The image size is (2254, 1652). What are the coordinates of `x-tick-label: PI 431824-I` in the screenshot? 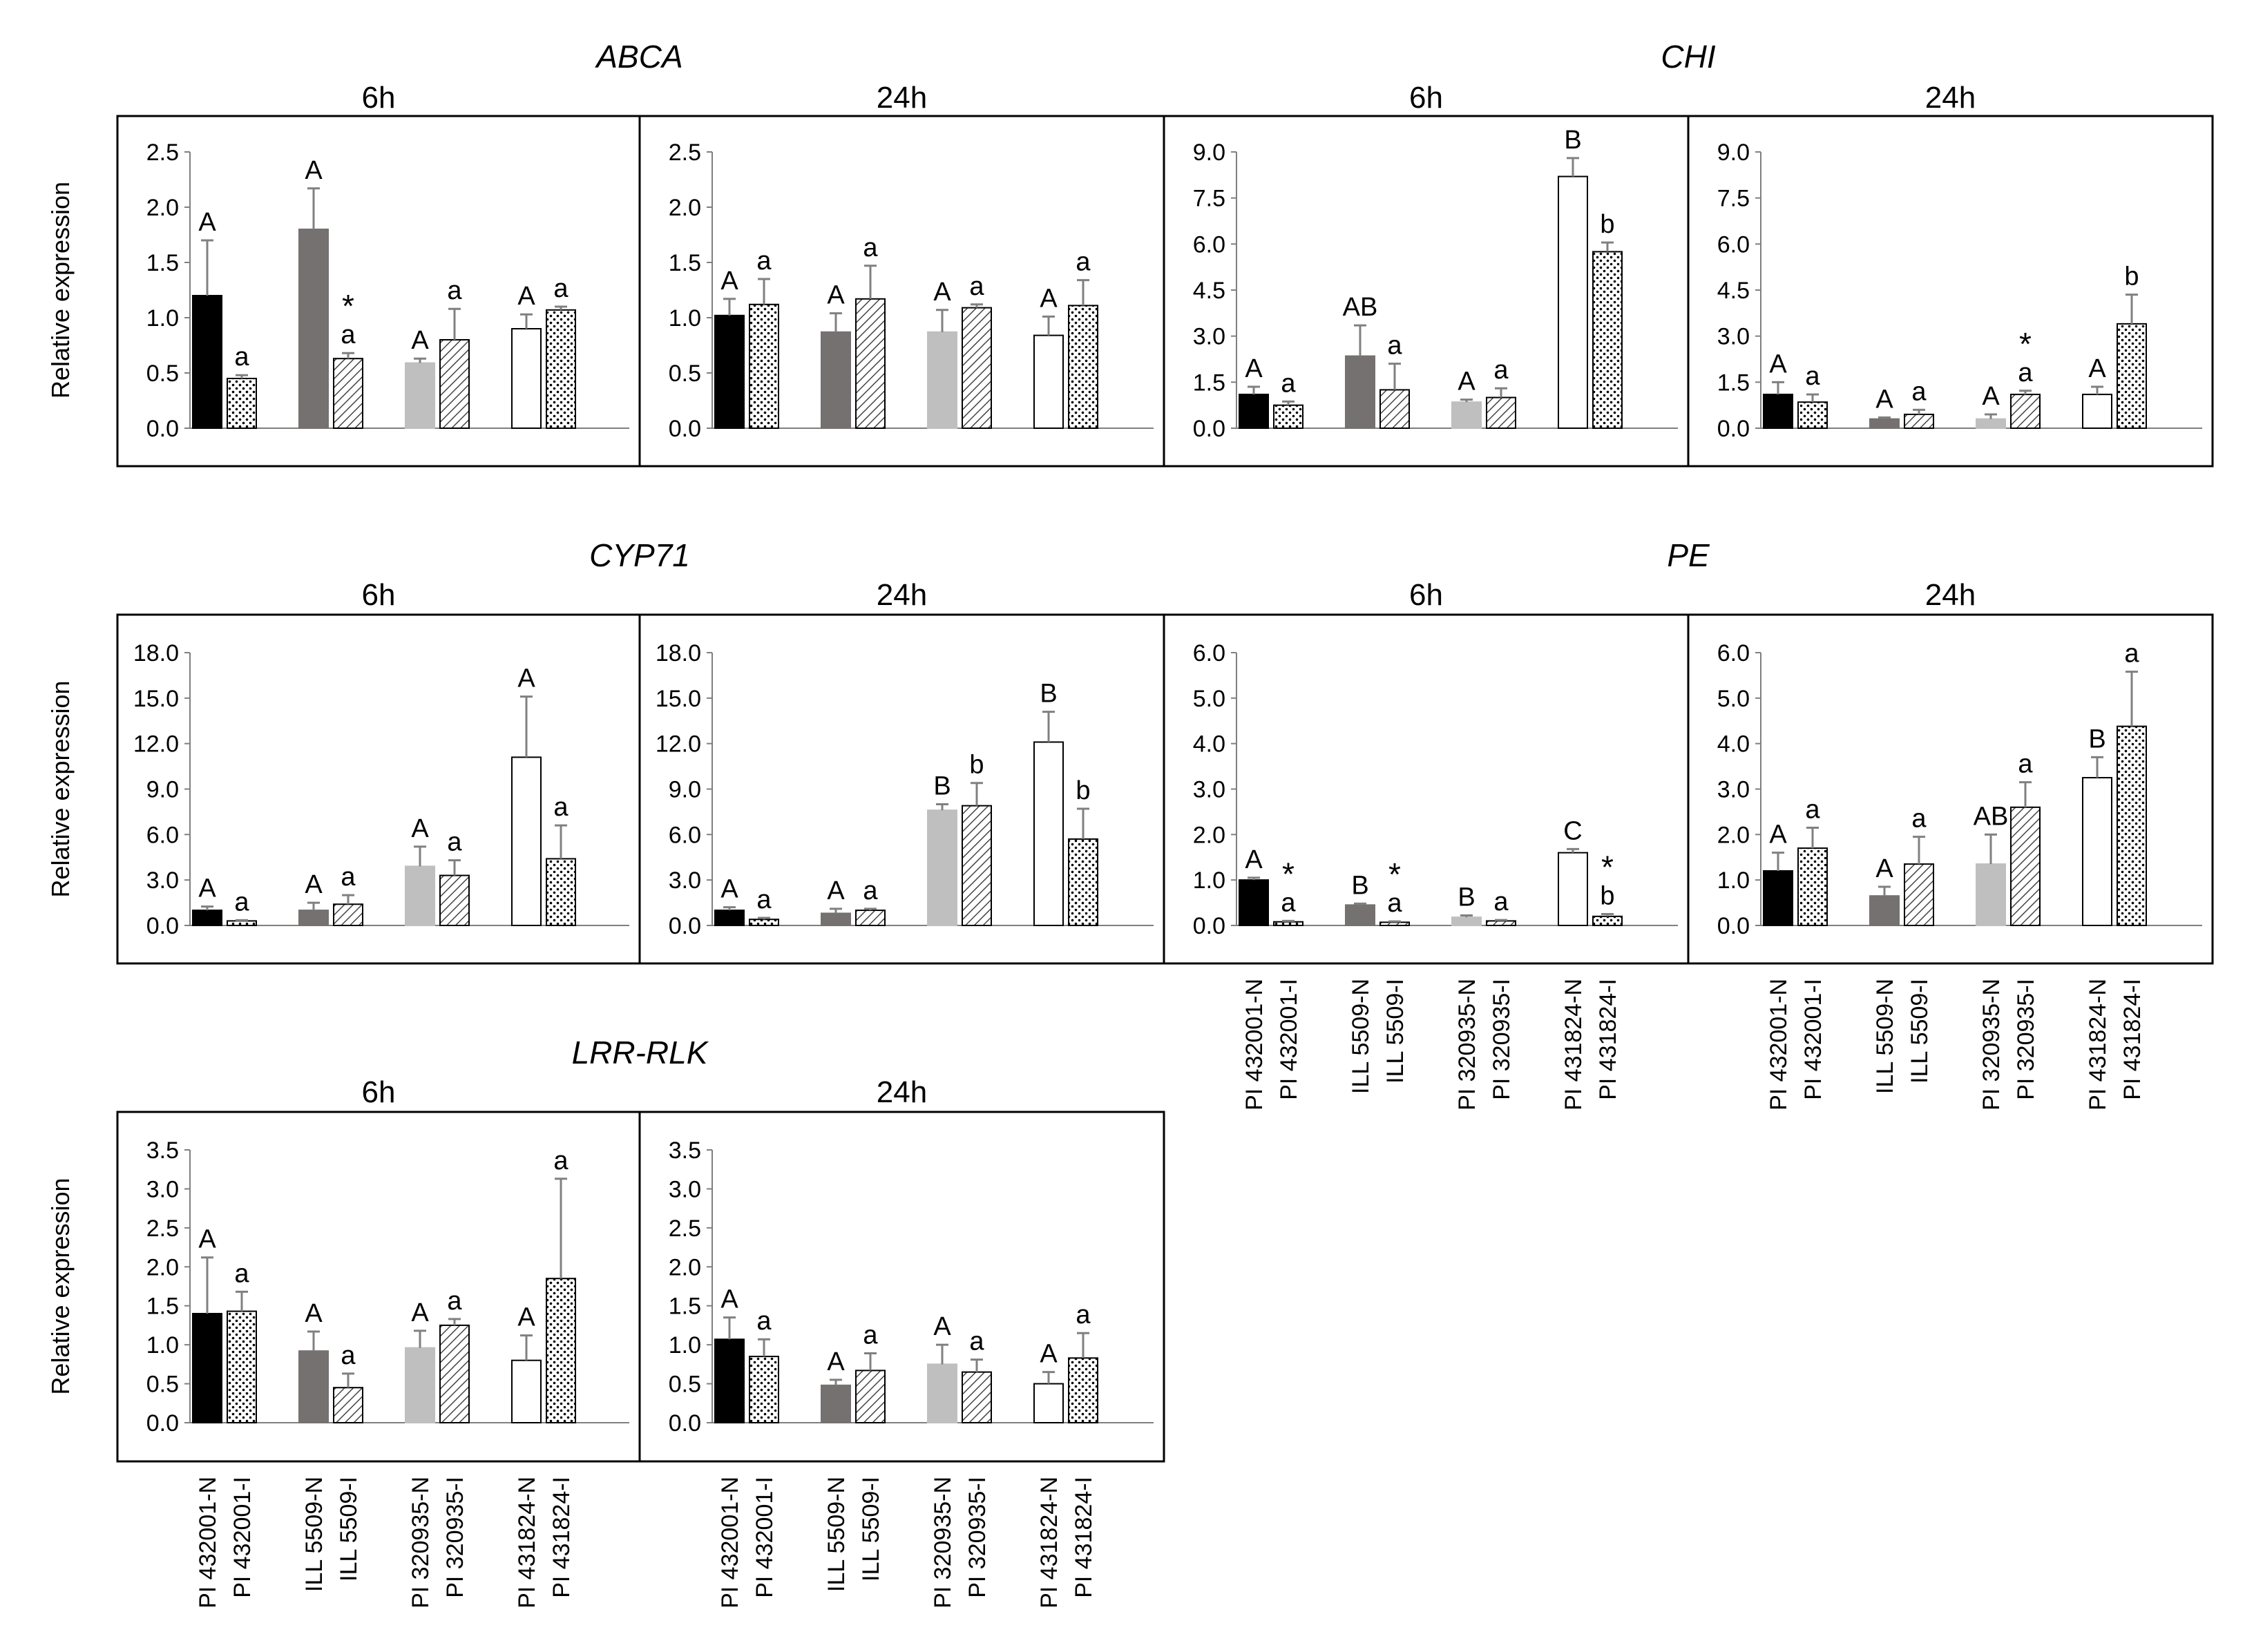 It's located at (1084, 1537).